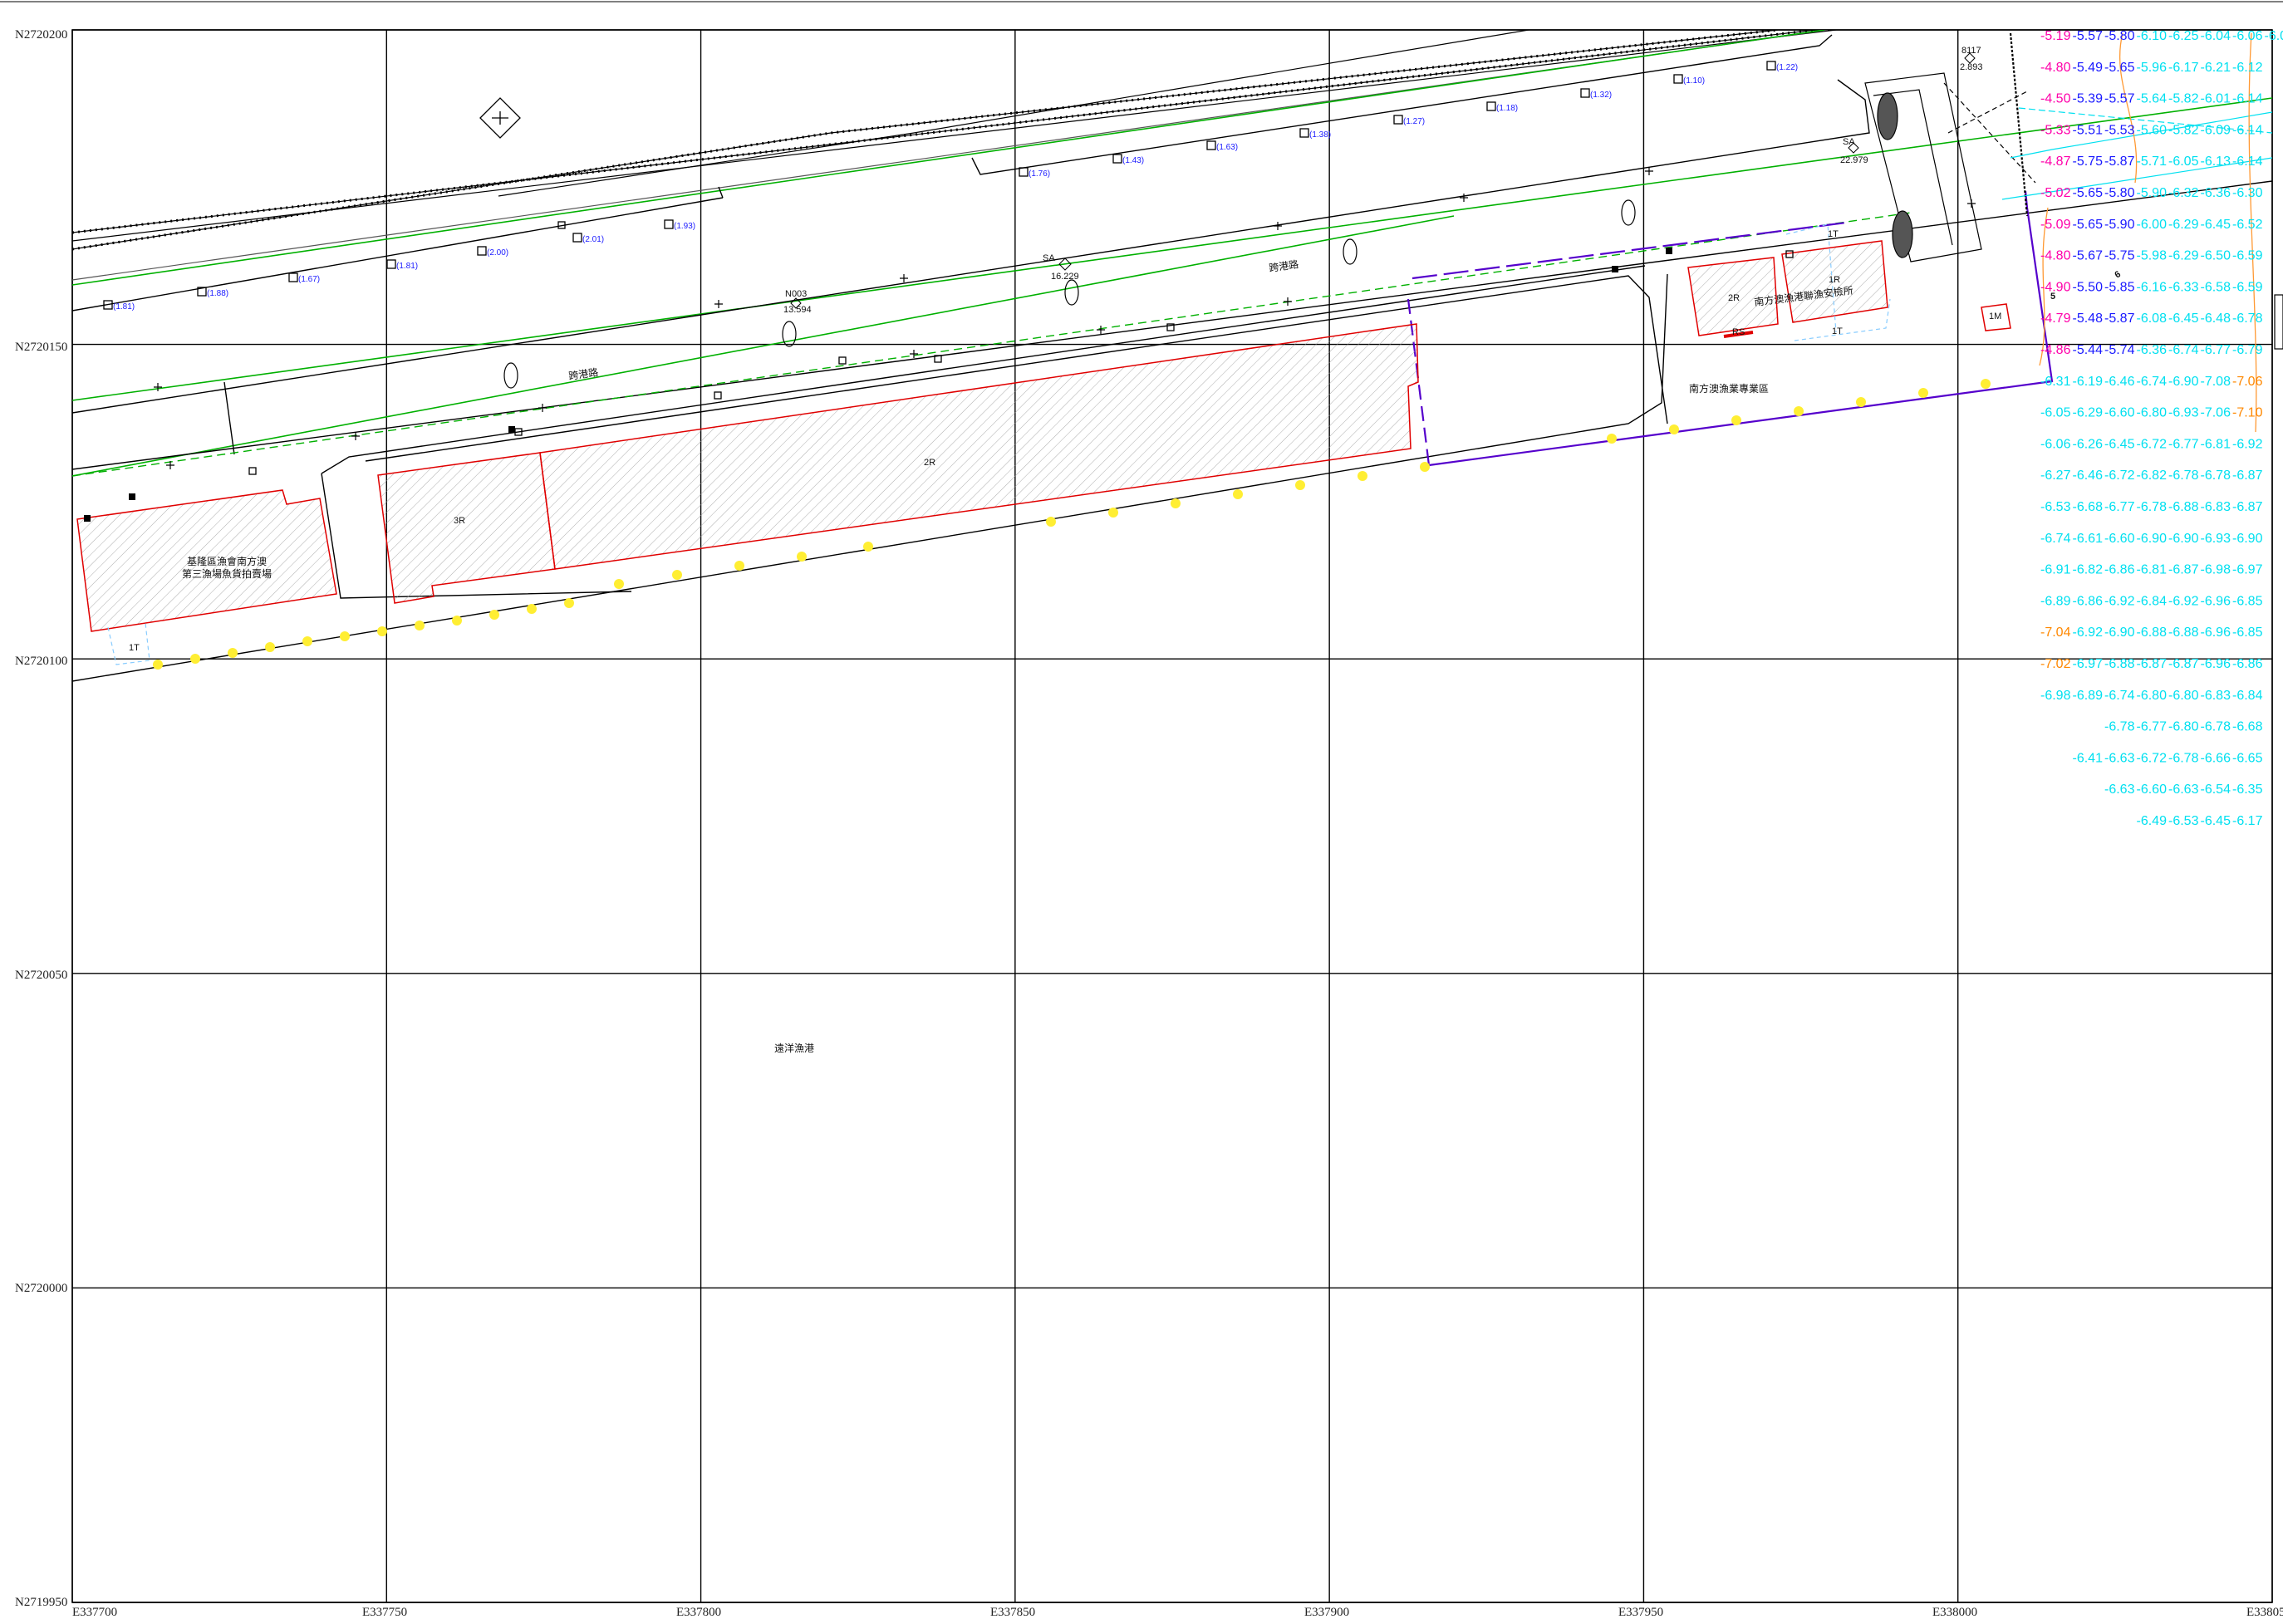 Image resolution: width=2283 pixels, height=1624 pixels. Describe the element at coordinates (2183, 99) in the screenshot. I see `sounding-value: -5.82` at that location.